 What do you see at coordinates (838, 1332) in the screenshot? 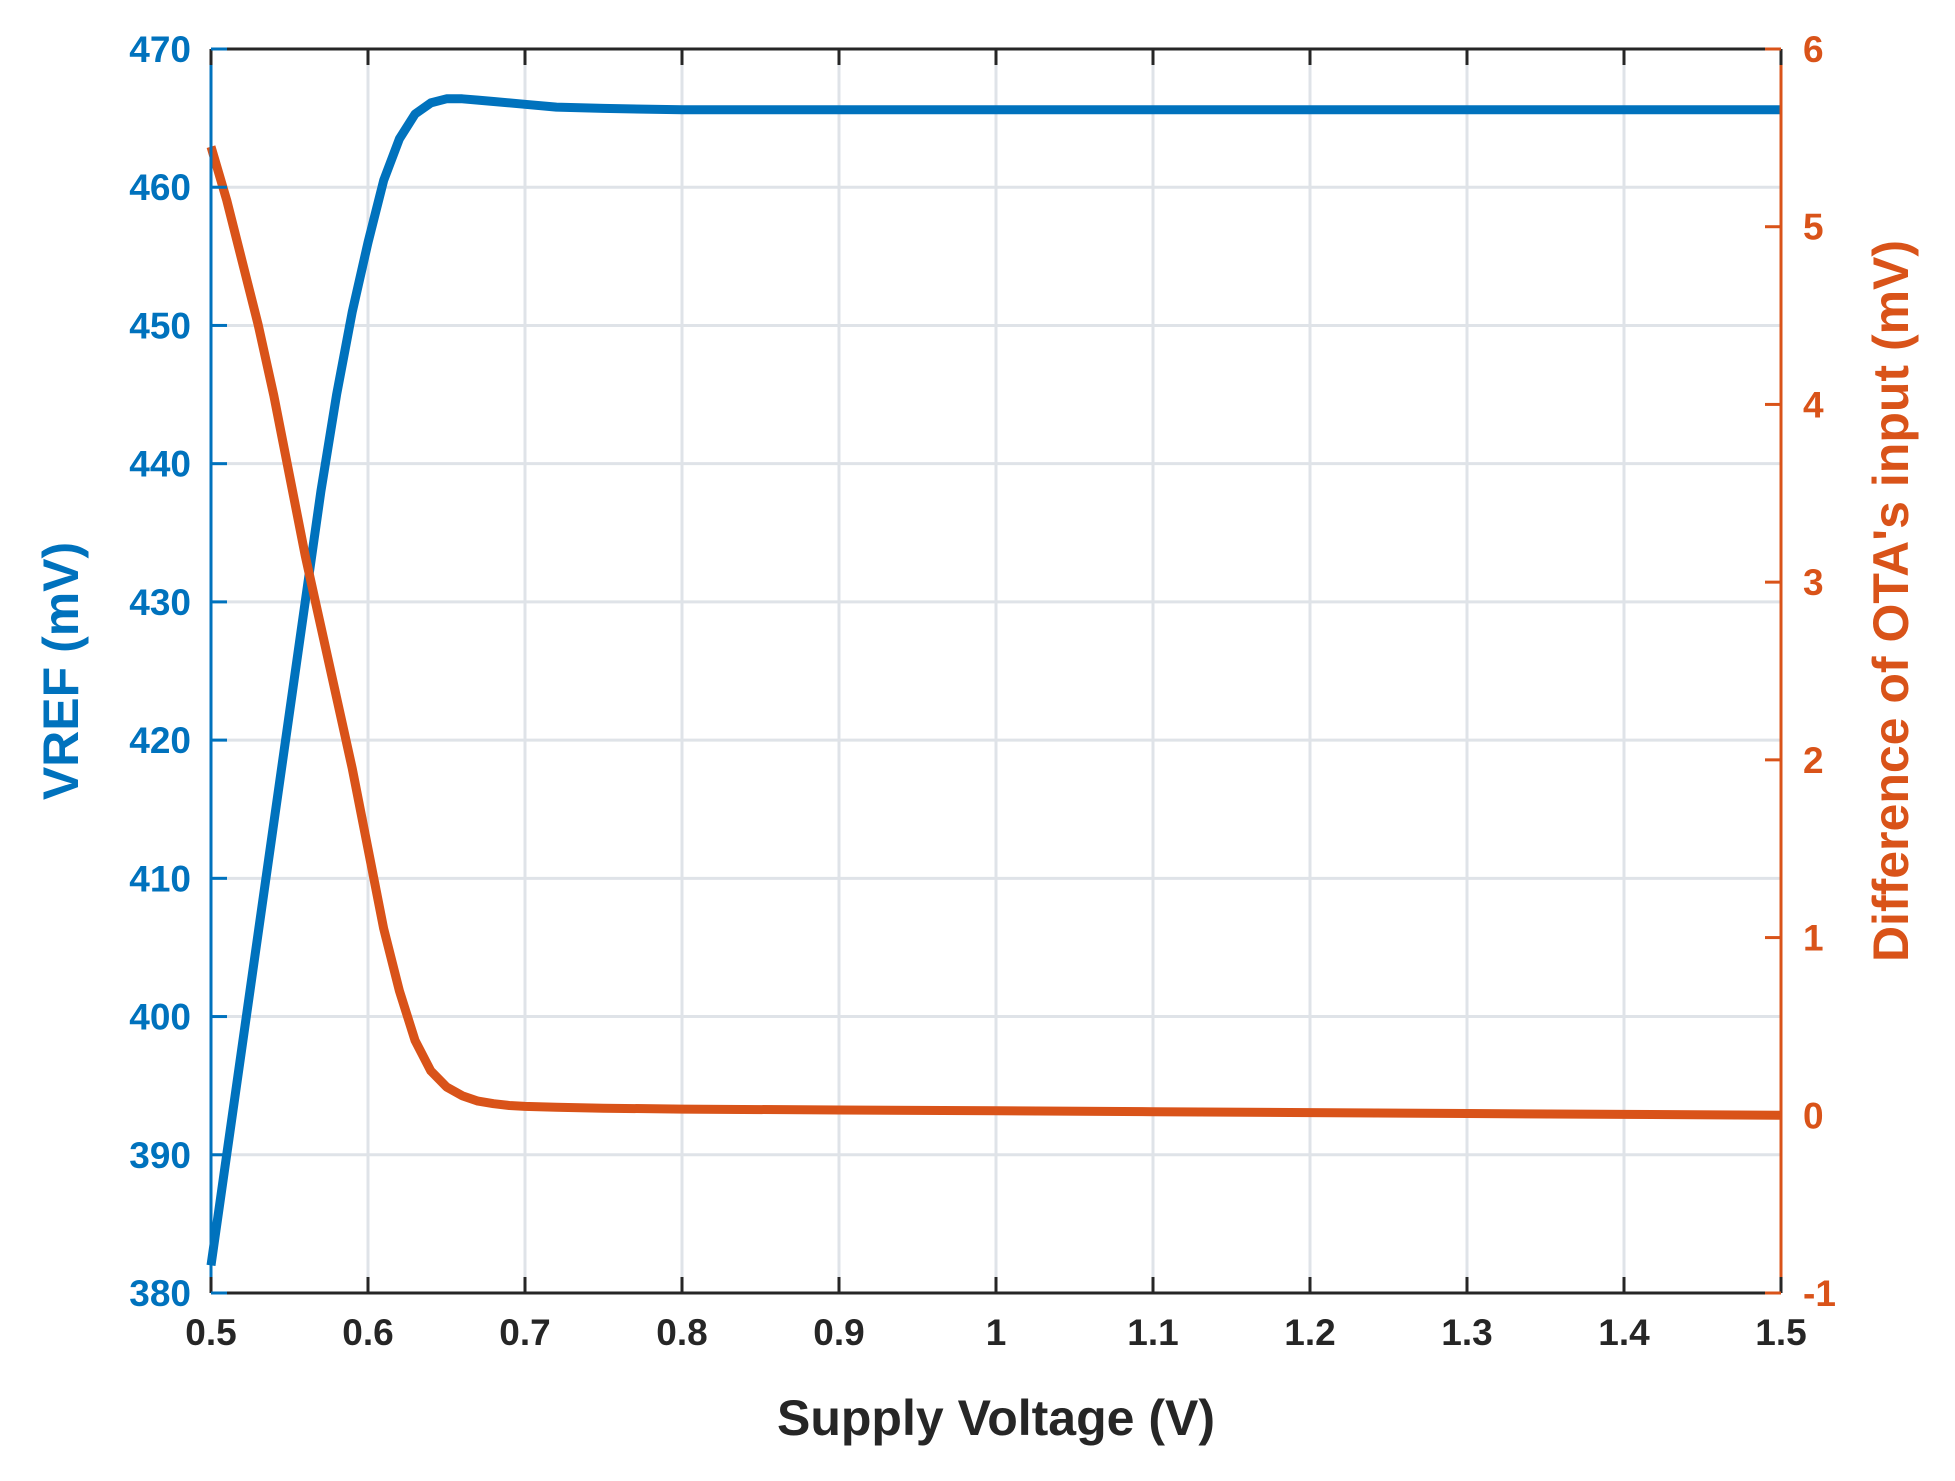
I see `x-tick-label: 0.9` at bounding box center [838, 1332].